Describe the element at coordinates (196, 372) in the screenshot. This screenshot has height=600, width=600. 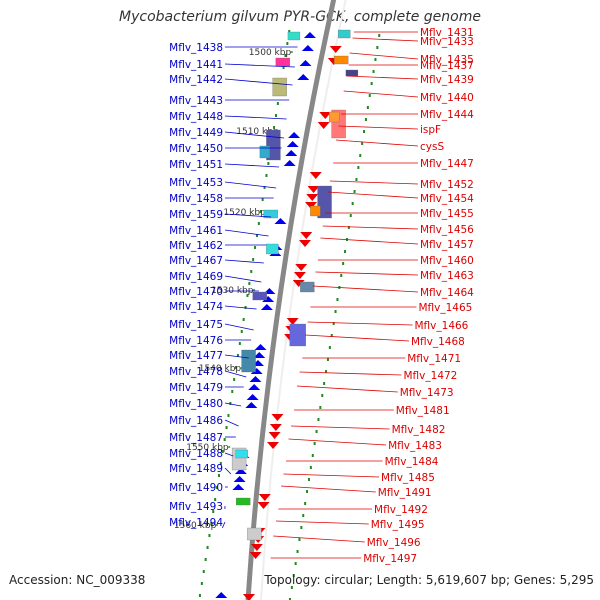
I see `forward-gene-label: Mflv_1478` at that location.